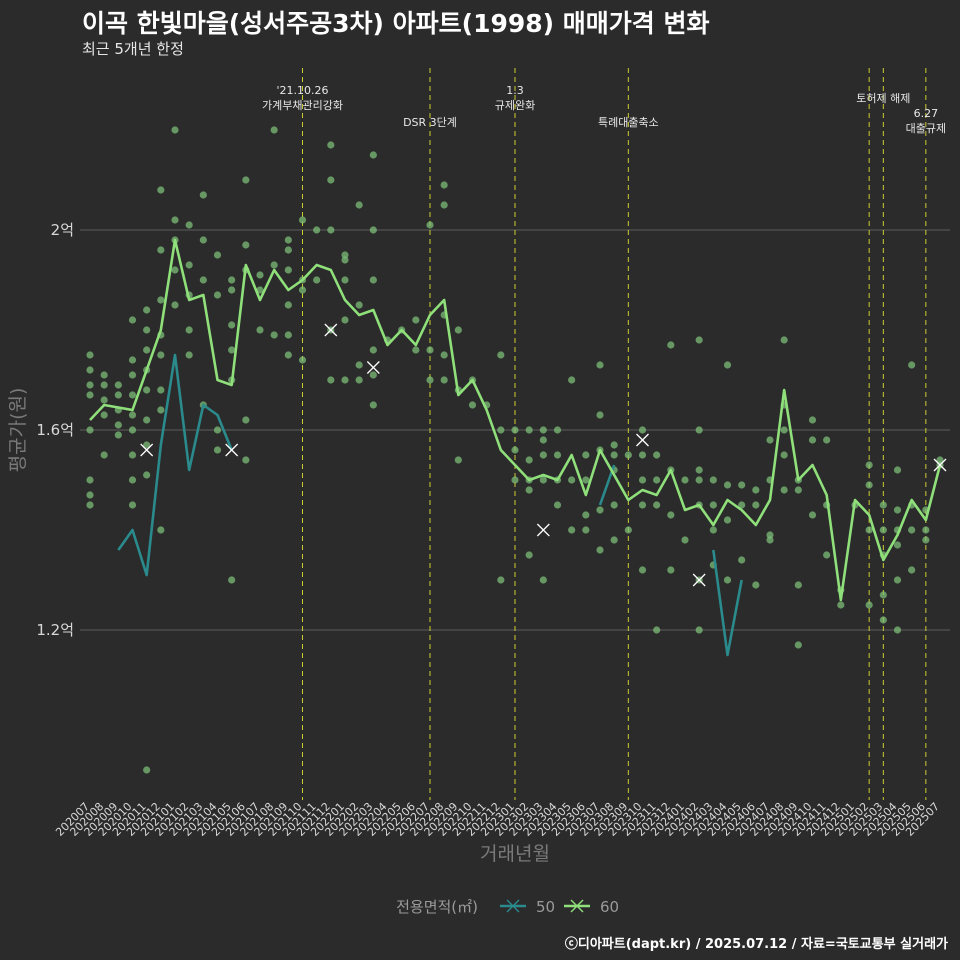  I want to click on legend-title: 전용면적(㎡), so click(437, 907).